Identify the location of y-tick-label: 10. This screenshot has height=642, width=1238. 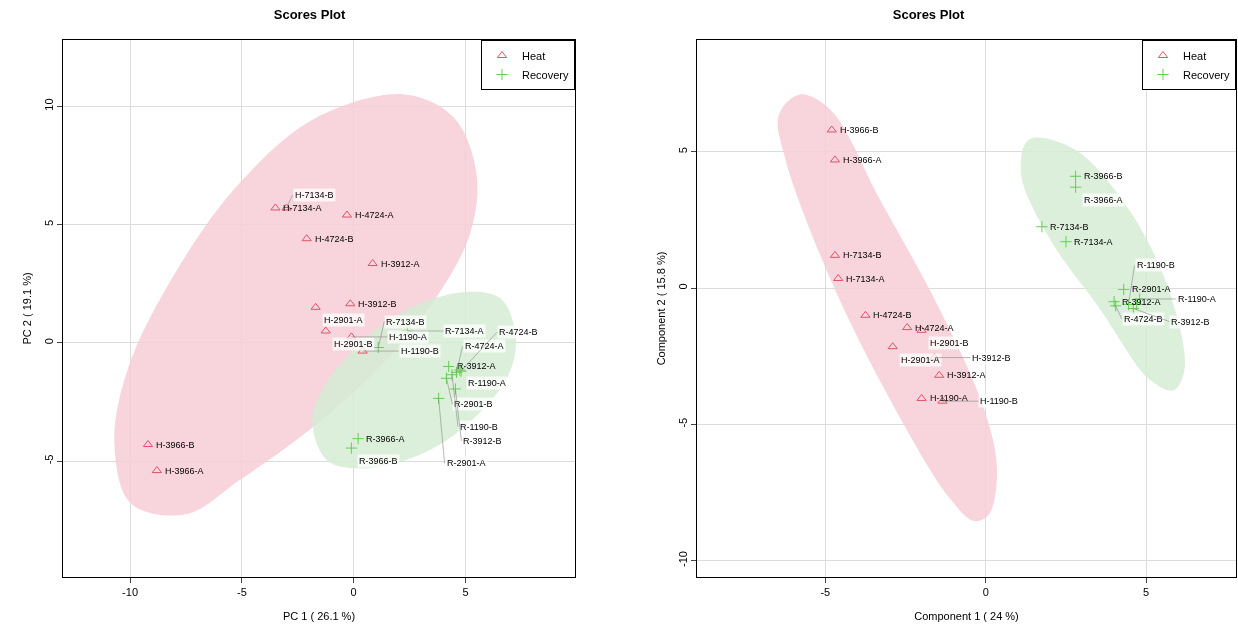
(48, 104).